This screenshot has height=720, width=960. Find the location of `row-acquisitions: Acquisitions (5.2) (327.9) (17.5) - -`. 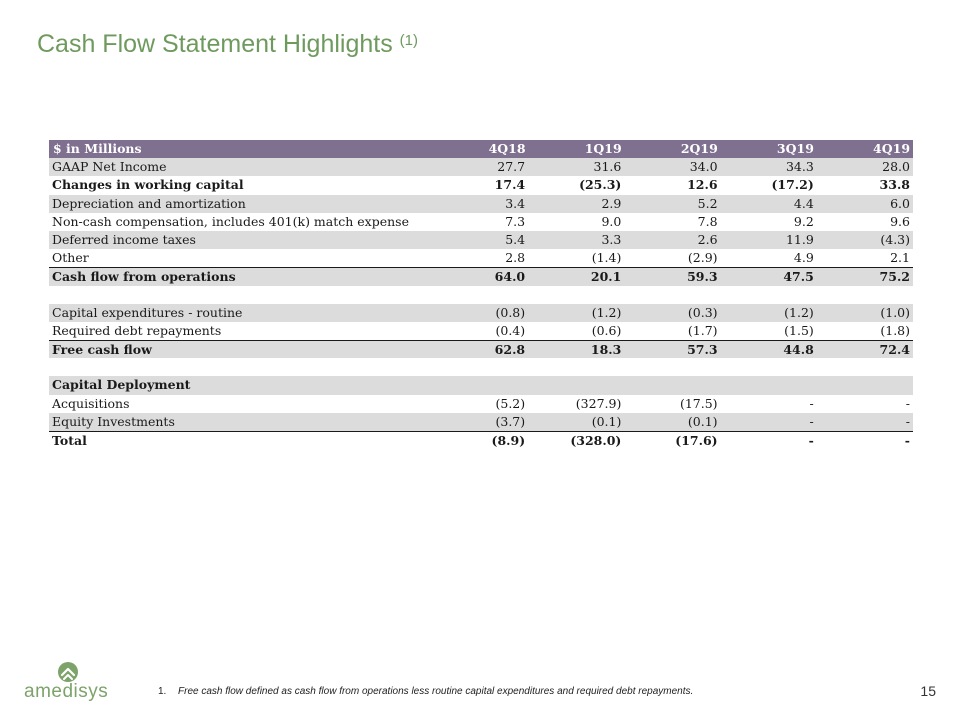

row-acquisitions: Acquisitions (5.2) (327.9) (17.5) - - is located at coordinates (481, 404).